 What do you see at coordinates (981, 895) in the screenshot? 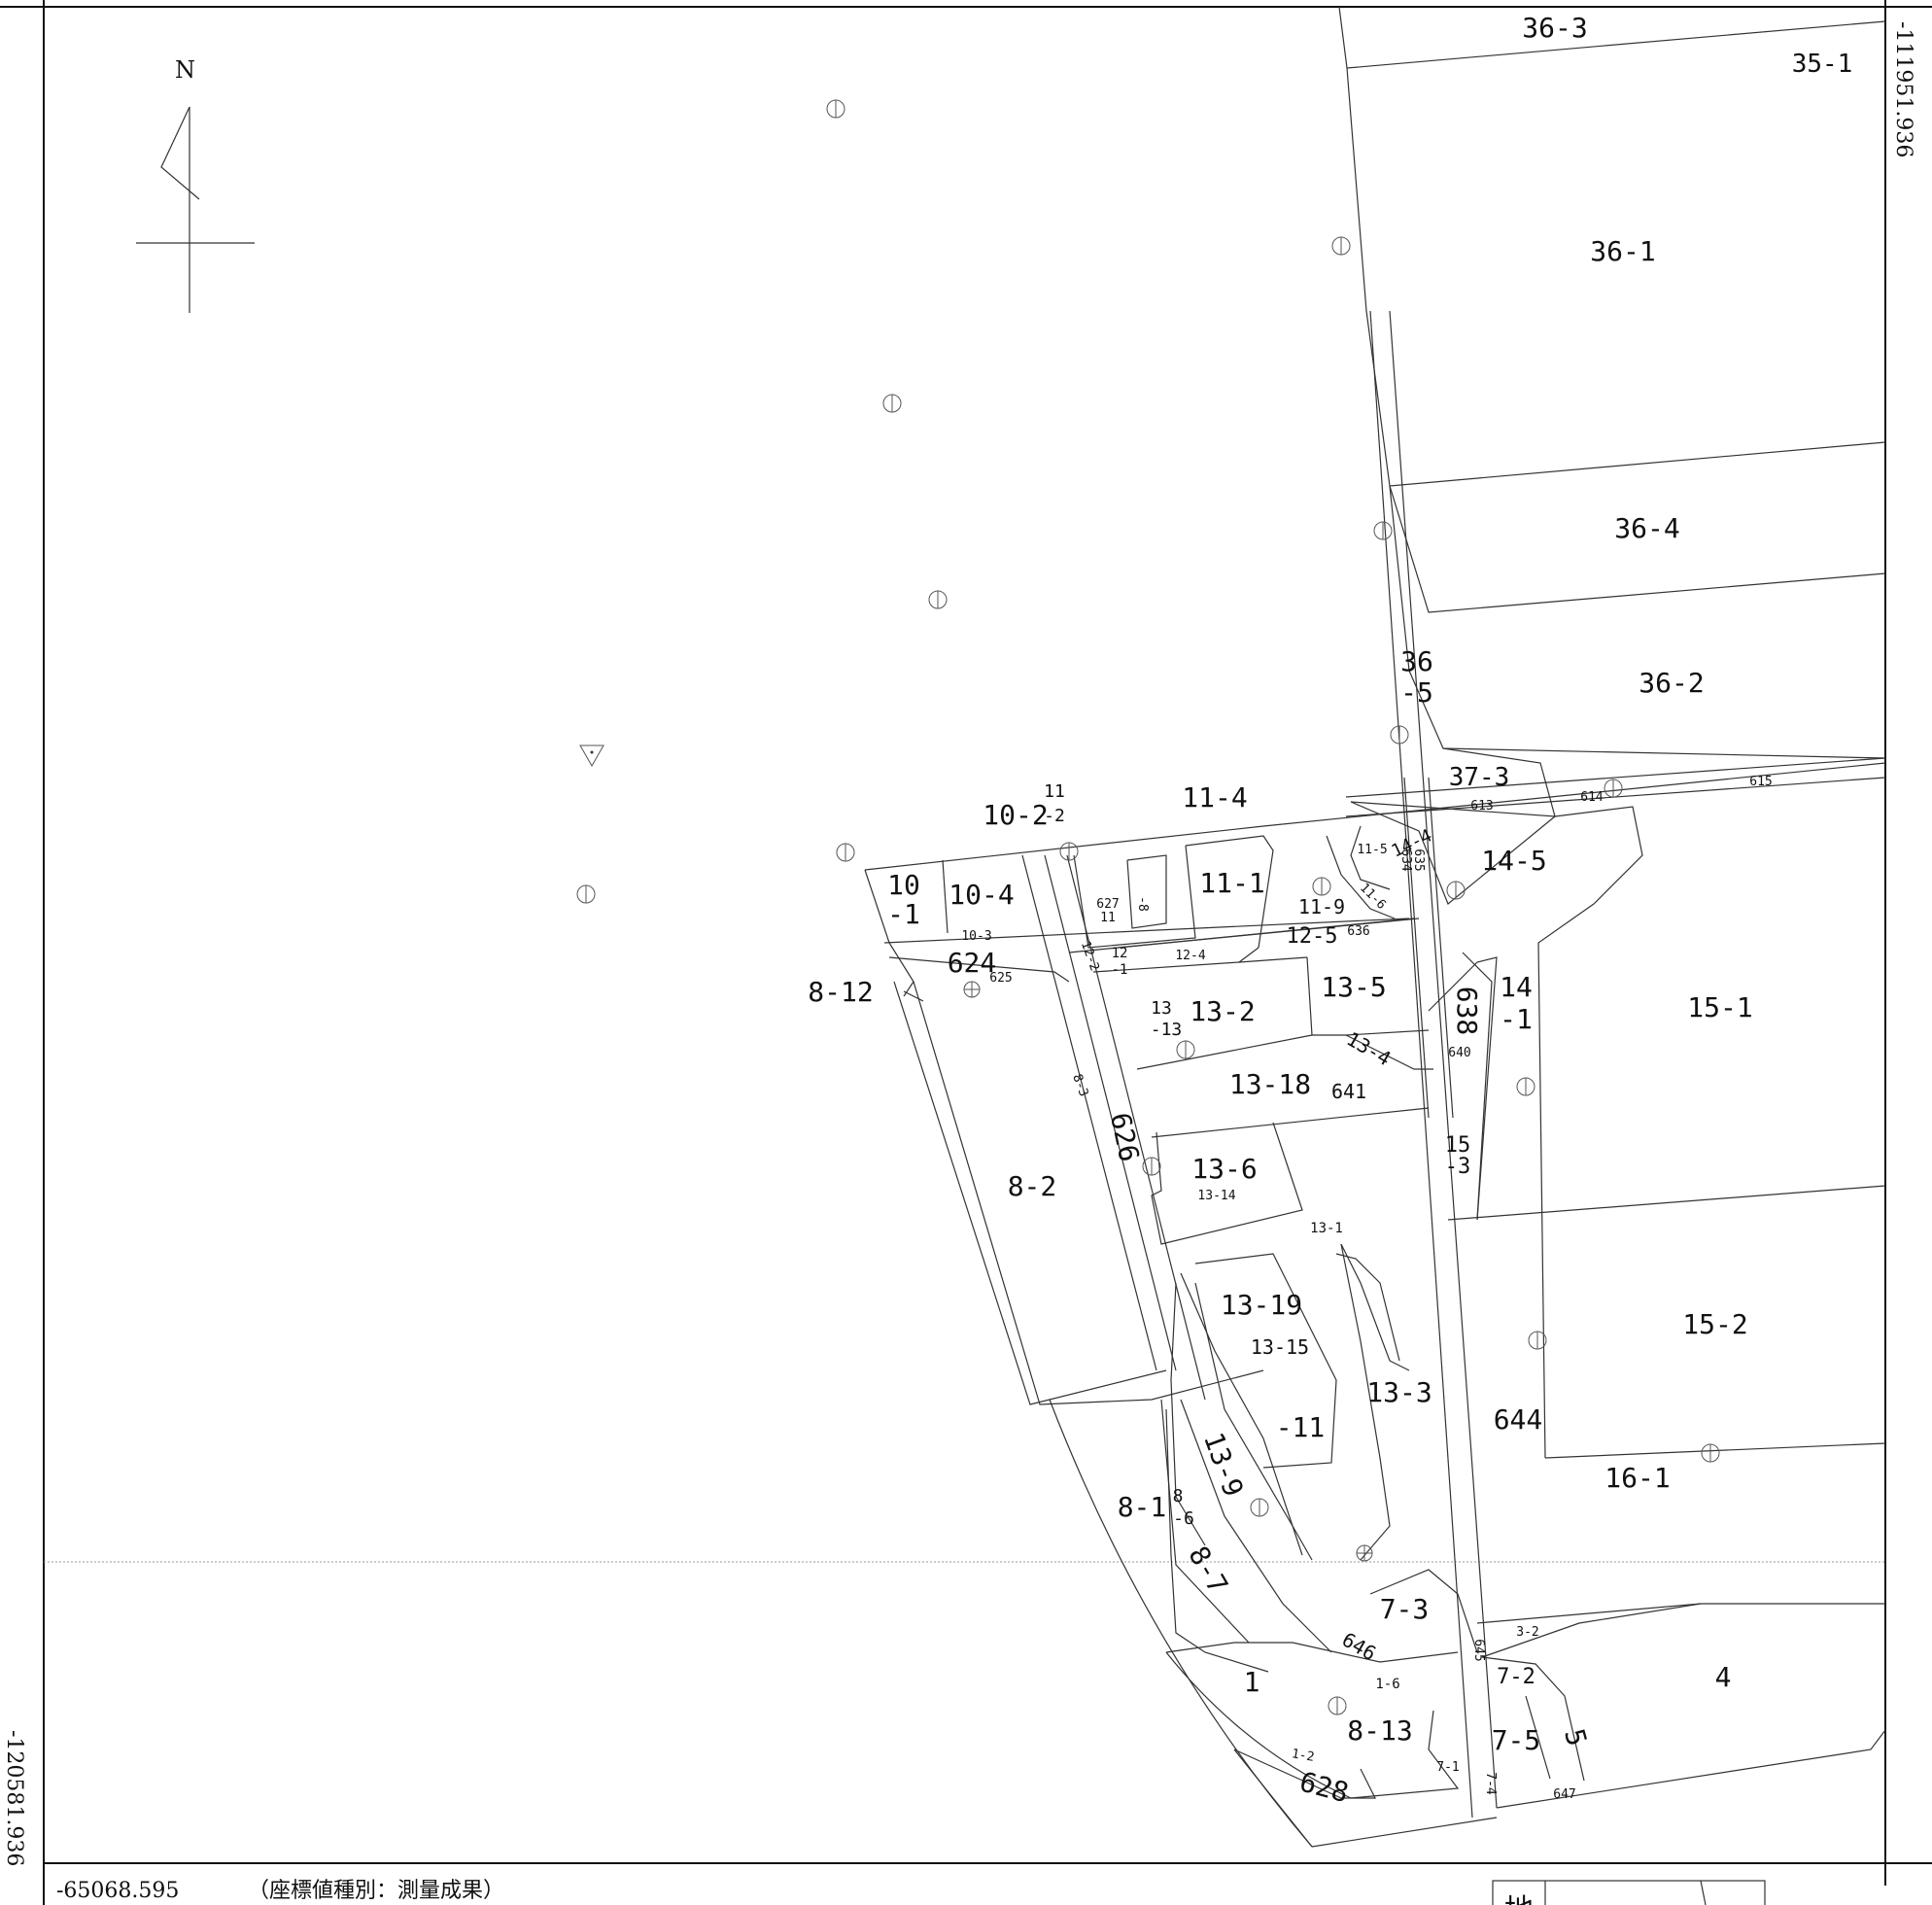
I see `parcel-label: 10-4` at bounding box center [981, 895].